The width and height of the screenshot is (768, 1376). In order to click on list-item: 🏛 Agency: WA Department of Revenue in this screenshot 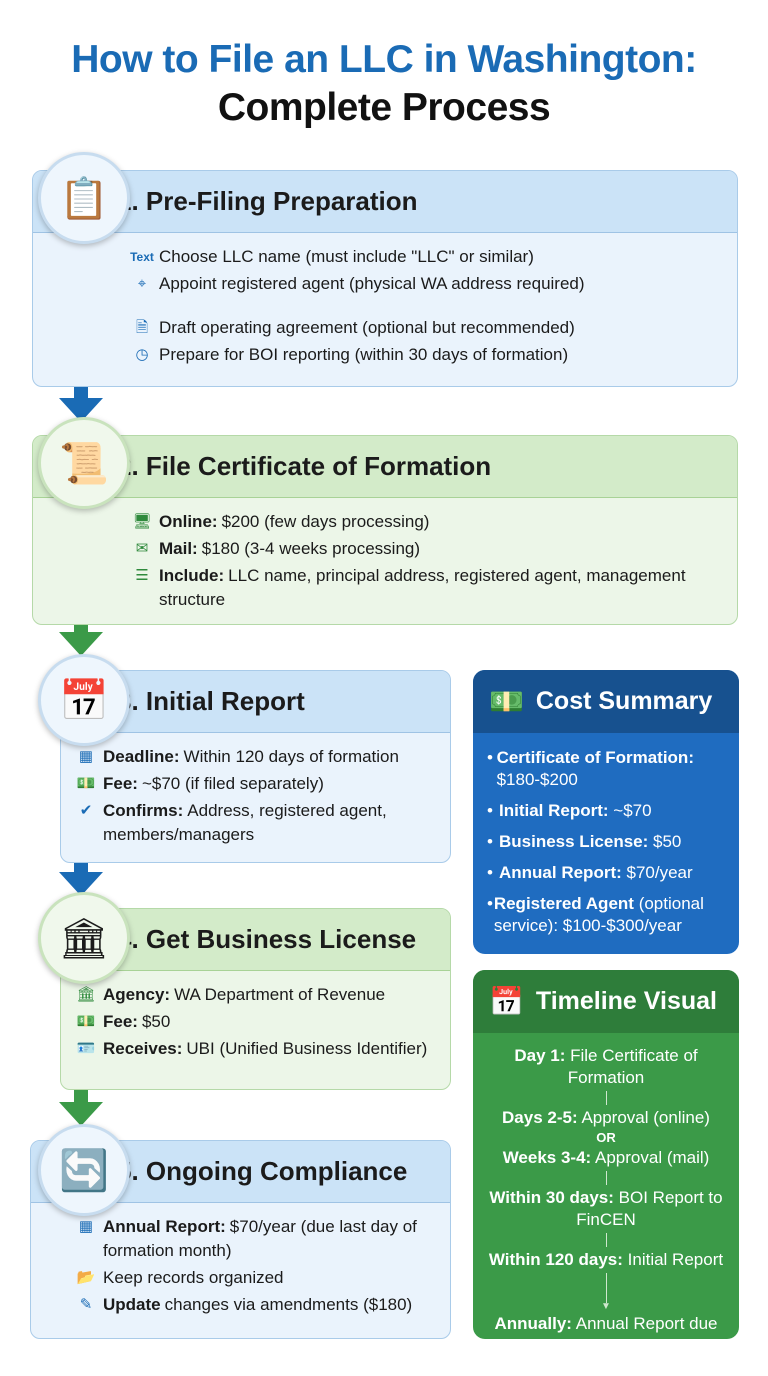, I will do `click(251, 995)`.